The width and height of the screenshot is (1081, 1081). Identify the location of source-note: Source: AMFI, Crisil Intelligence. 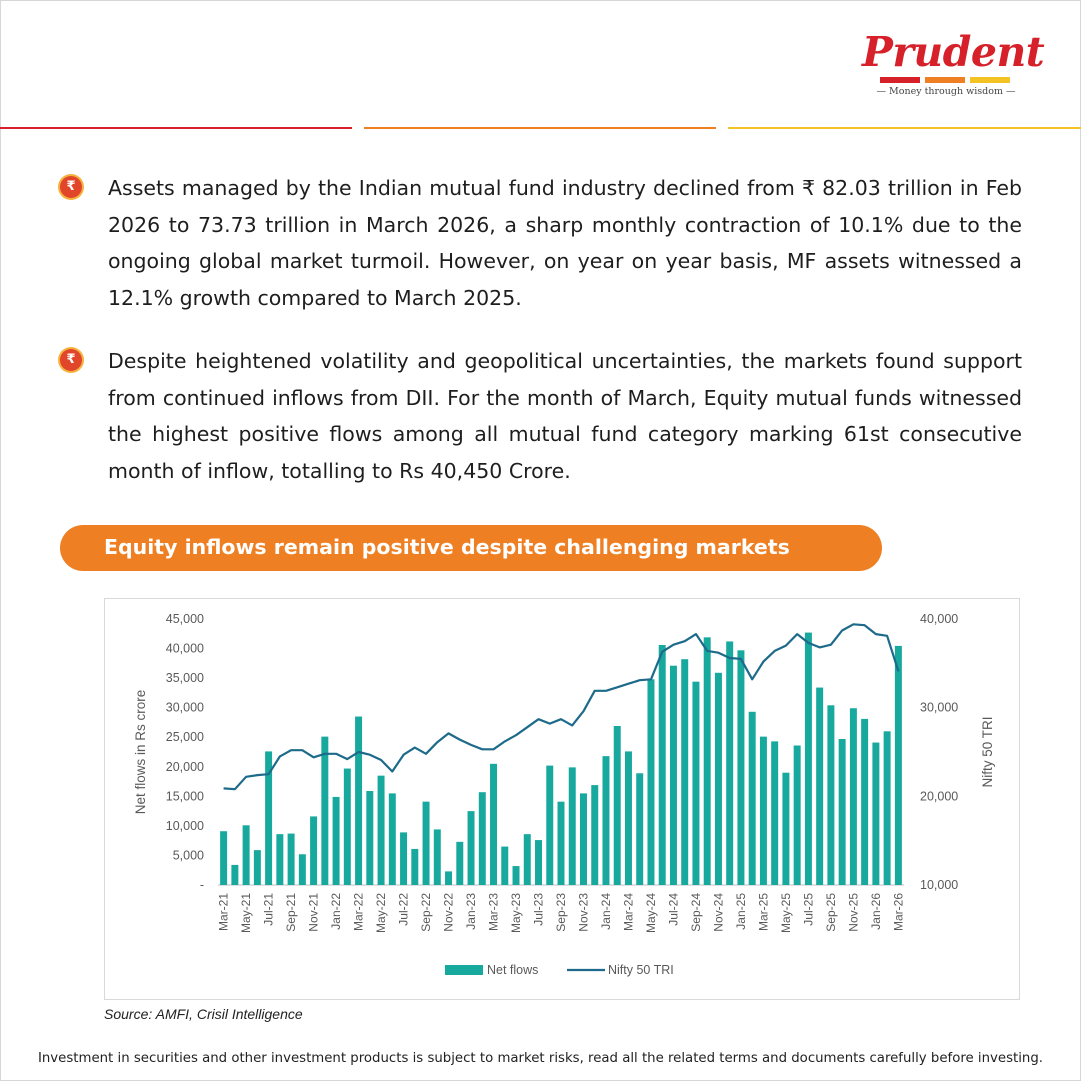
(203, 1014).